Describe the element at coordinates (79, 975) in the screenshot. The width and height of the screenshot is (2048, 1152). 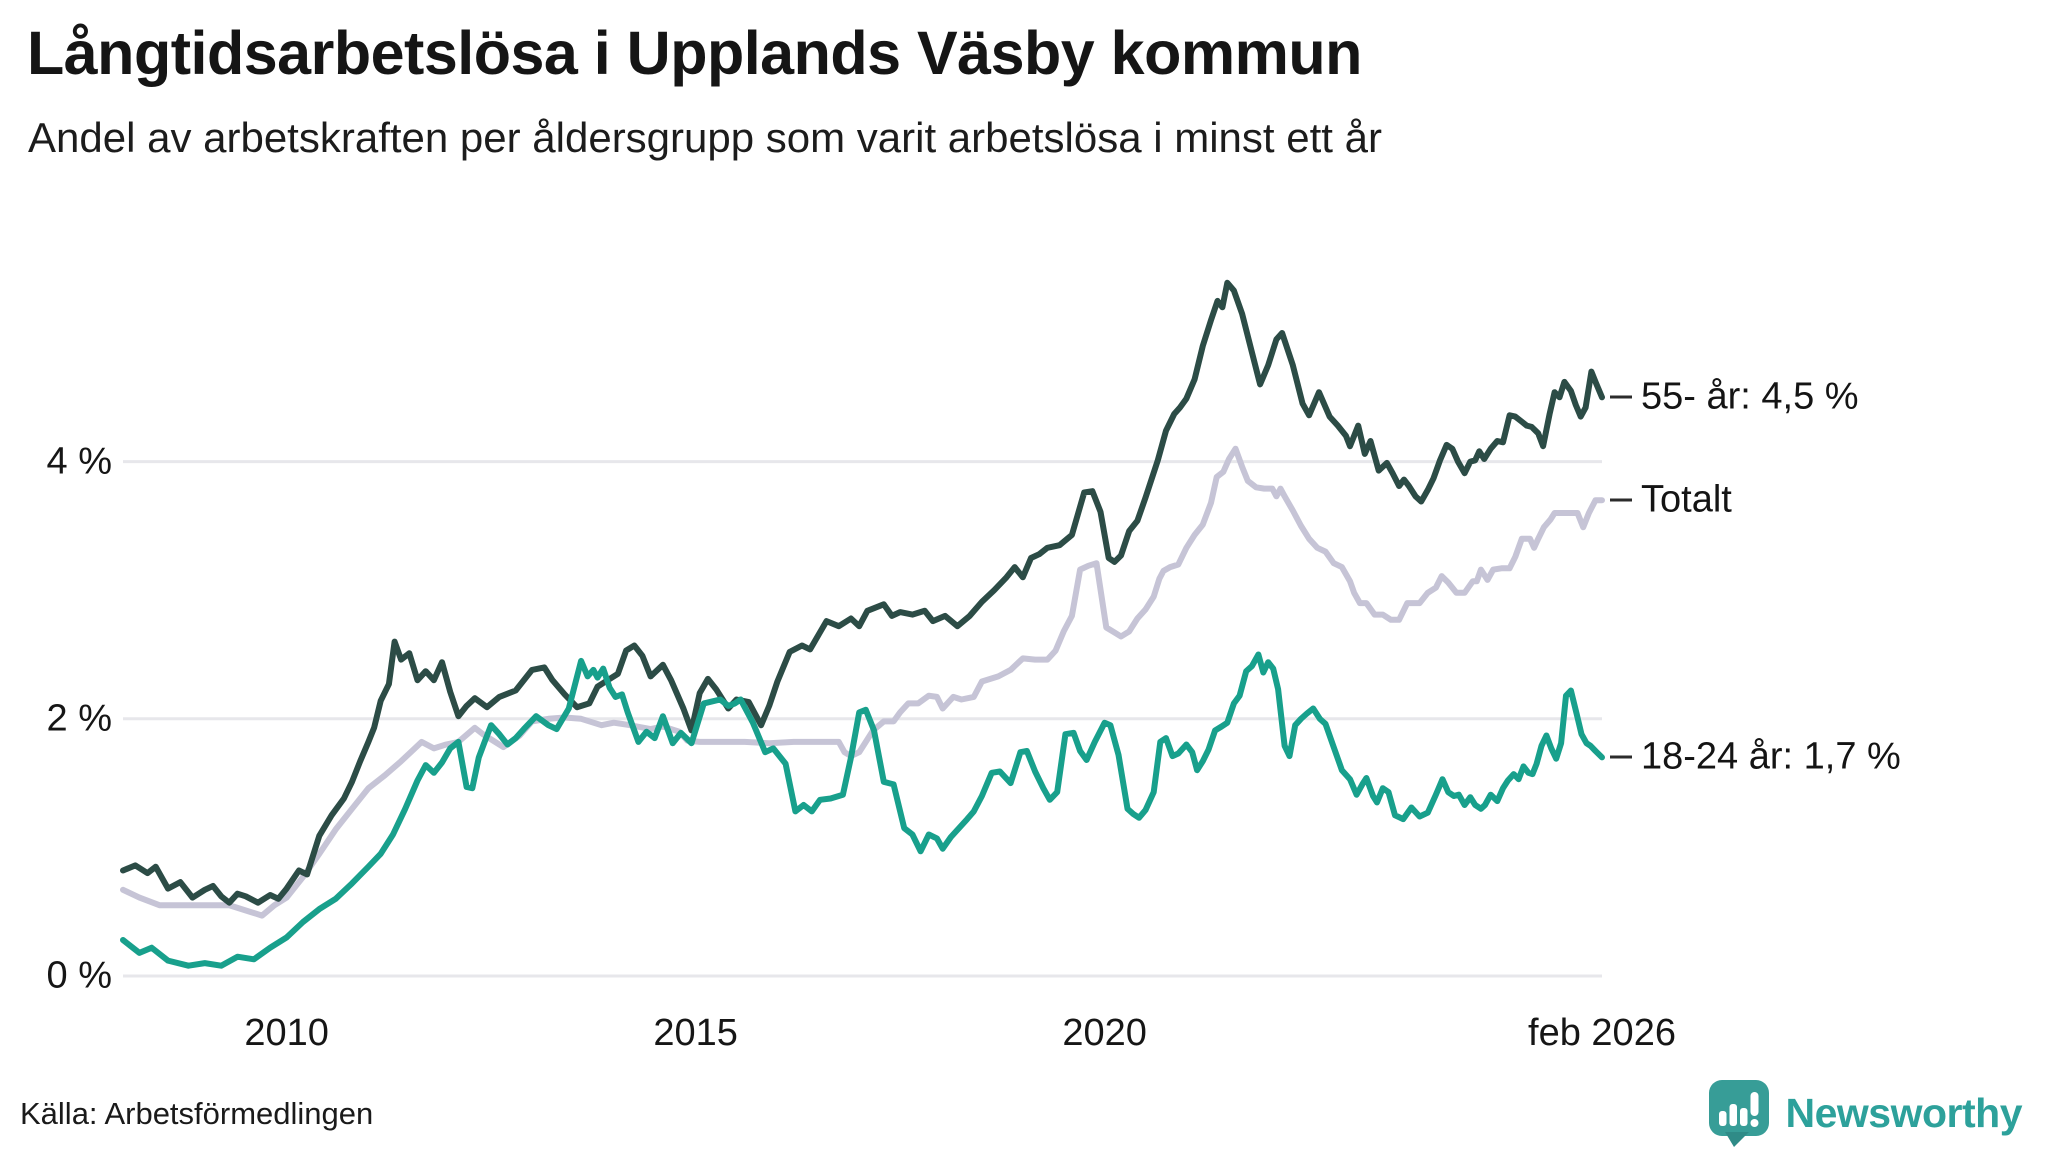
I see `y-axis-tick-0: 0 %` at that location.